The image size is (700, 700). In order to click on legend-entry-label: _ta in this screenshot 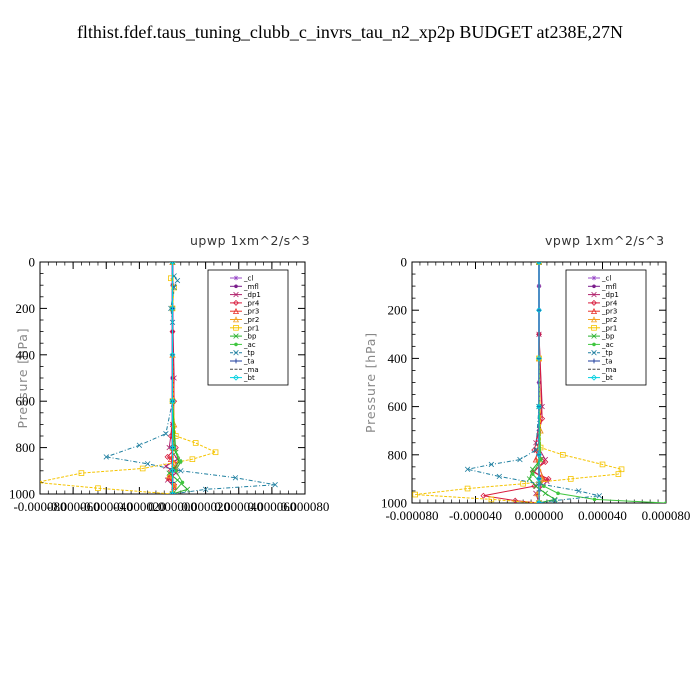, I will do `click(249, 362)`.